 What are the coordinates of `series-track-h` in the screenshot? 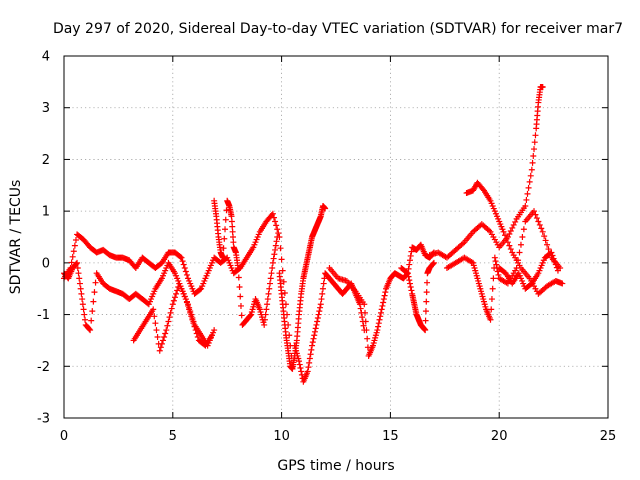 It's located at (417, 296).